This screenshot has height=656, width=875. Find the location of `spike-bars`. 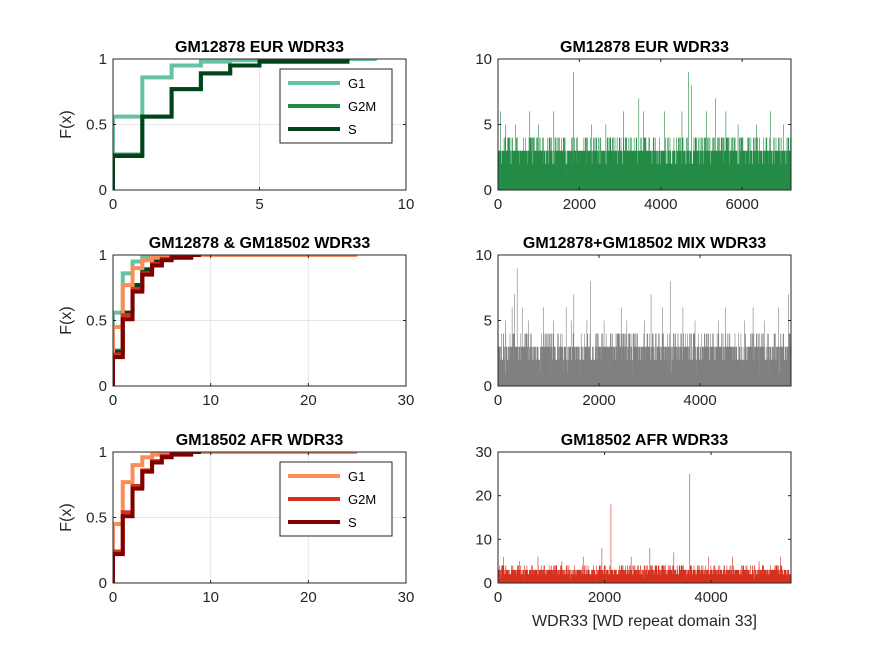

spike-bars is located at coordinates (644, 528).